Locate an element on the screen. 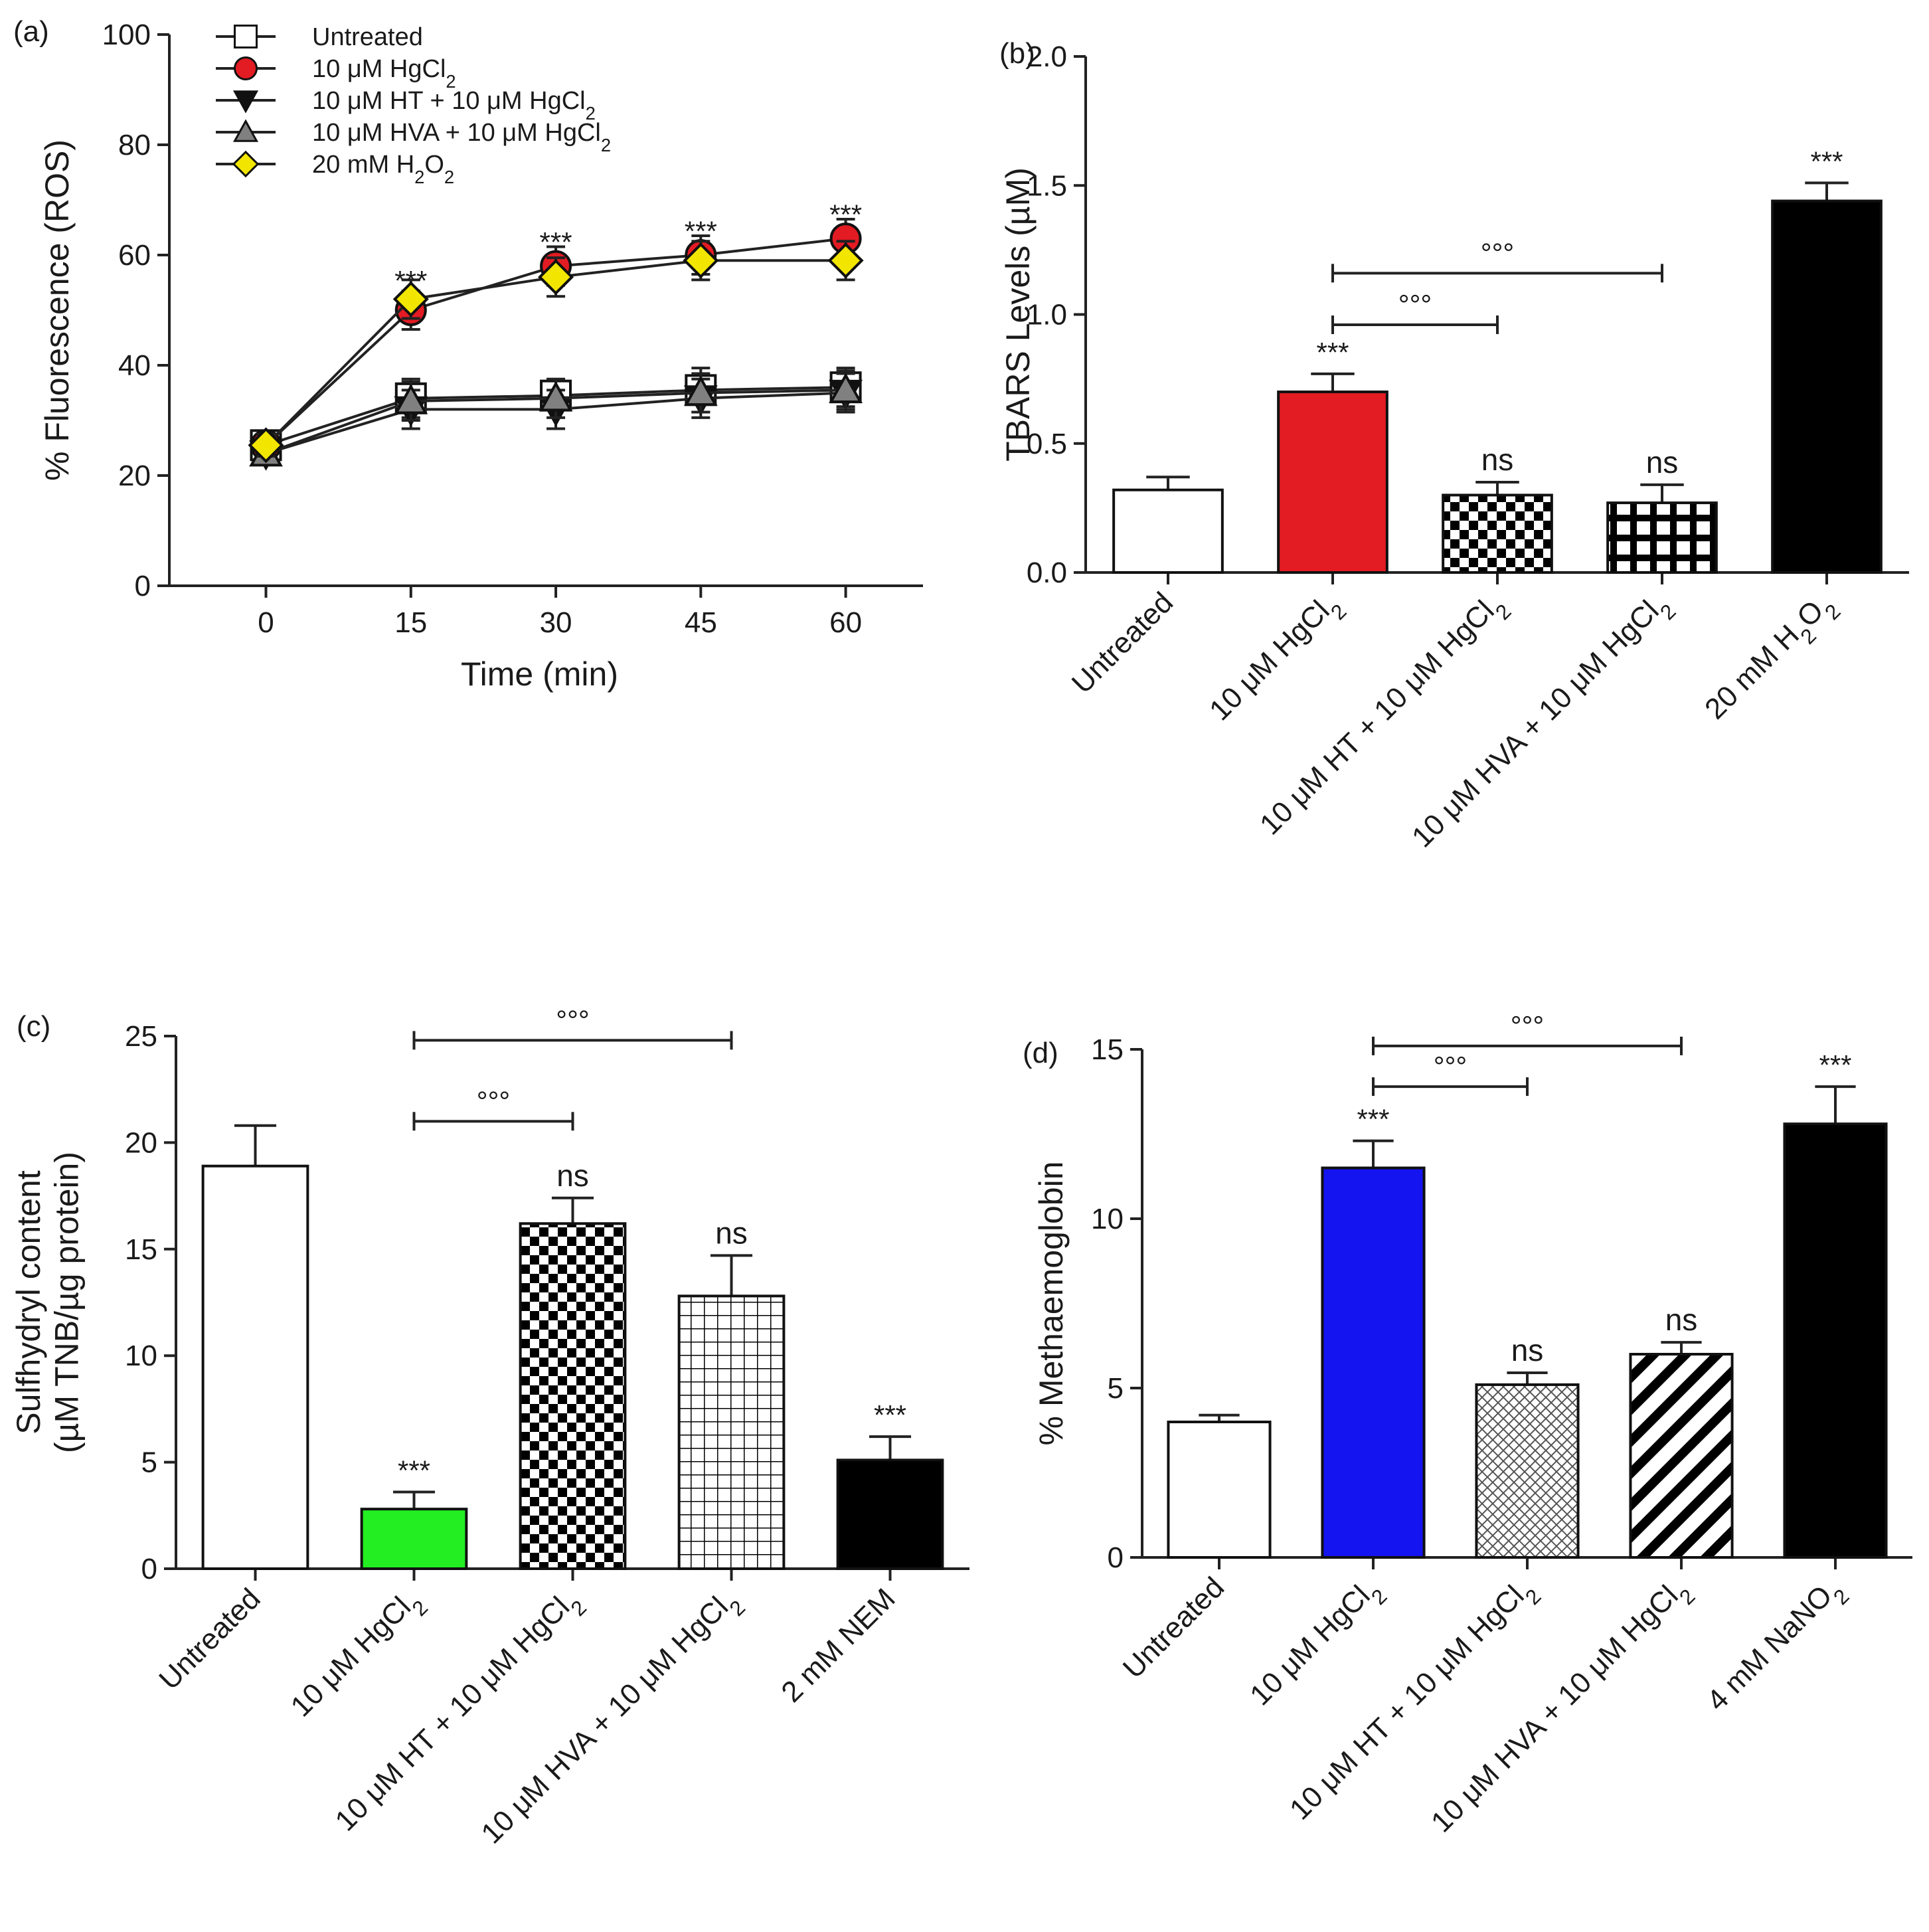  panel-label: (a) is located at coordinates (31, 32).